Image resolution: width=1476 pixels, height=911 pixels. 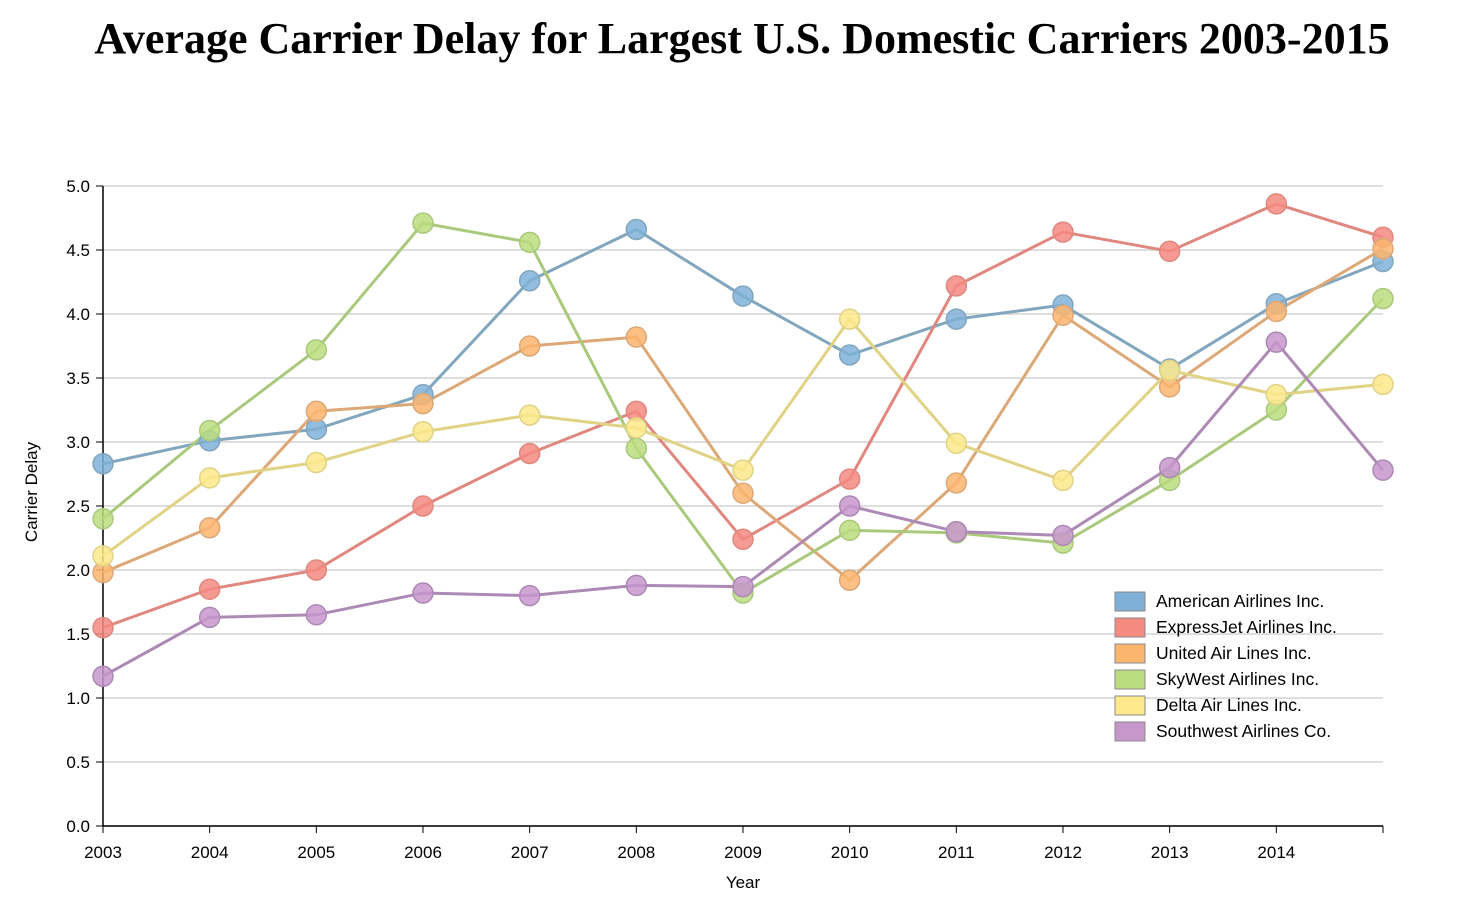 What do you see at coordinates (78, 378) in the screenshot?
I see `y-tick-label: 3.5` at bounding box center [78, 378].